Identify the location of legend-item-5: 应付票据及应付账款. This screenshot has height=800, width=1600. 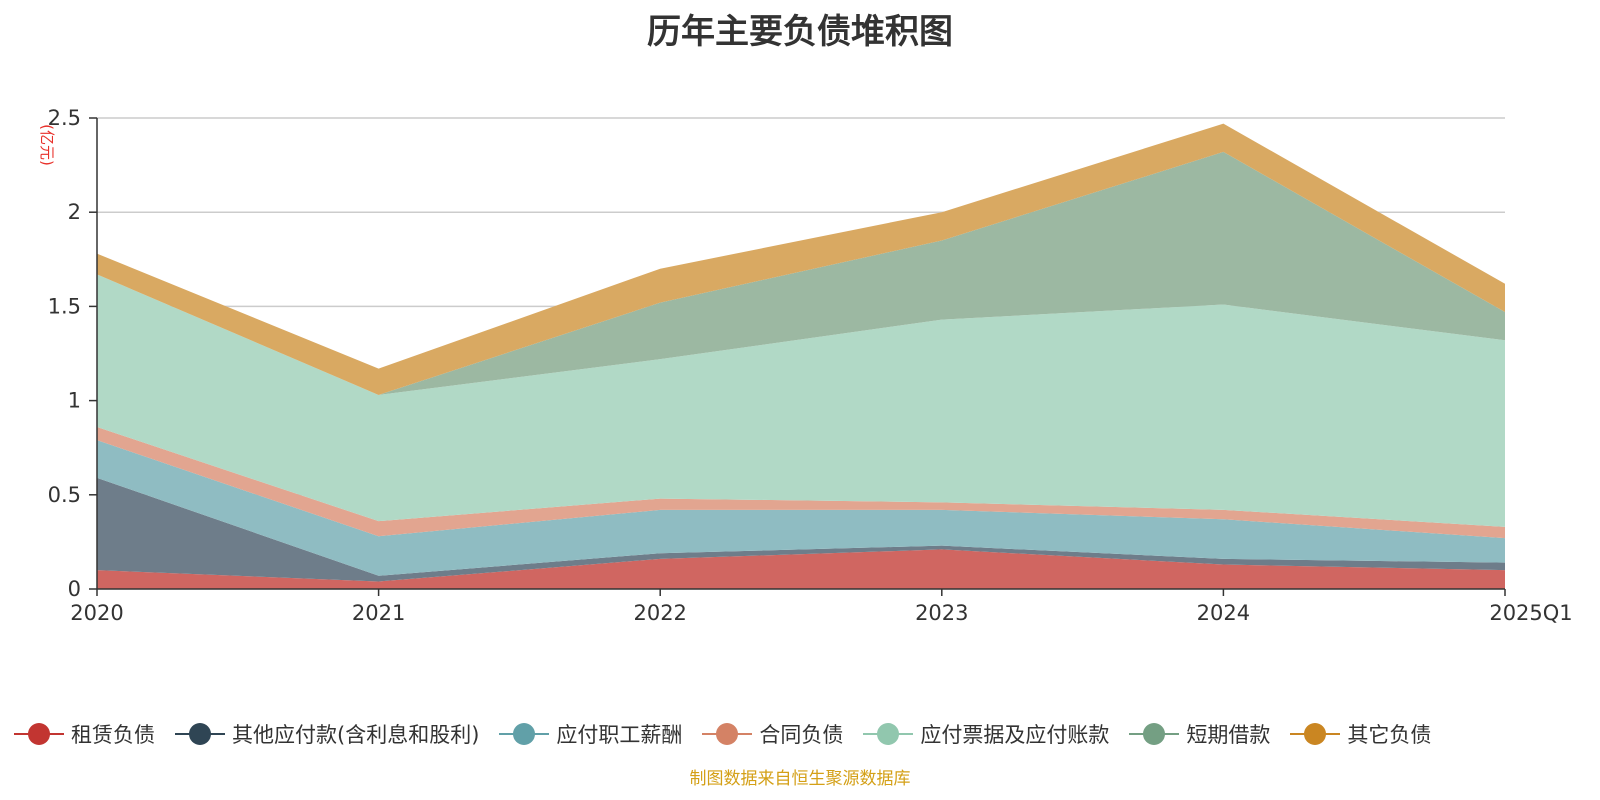
(986, 734).